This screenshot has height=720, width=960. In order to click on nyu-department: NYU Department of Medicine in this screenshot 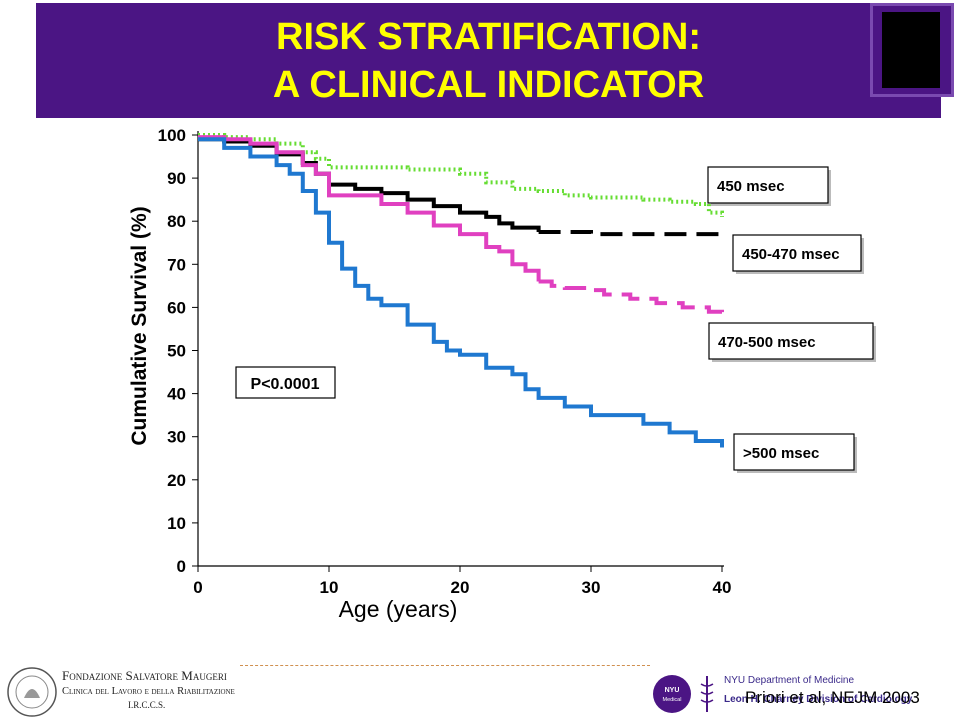, I will do `click(789, 680)`.